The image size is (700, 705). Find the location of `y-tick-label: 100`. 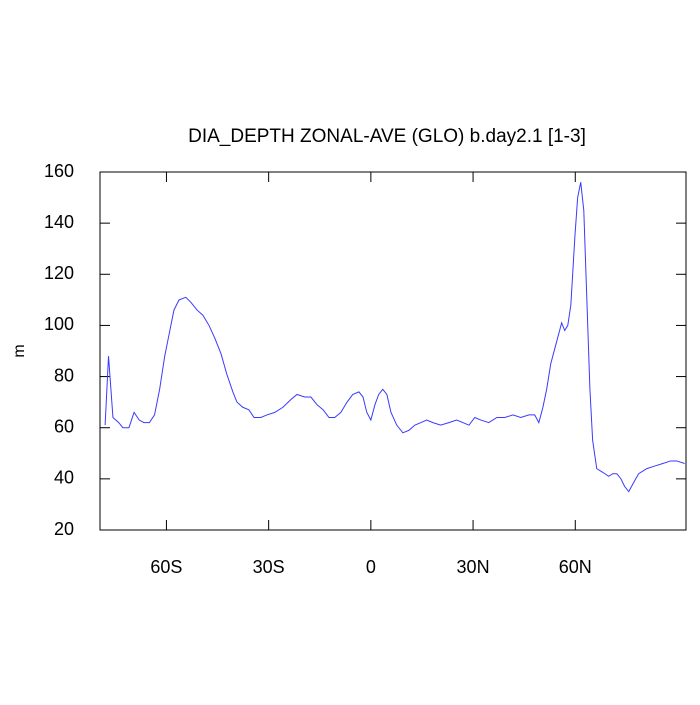

y-tick-label: 100 is located at coordinates (59, 324).